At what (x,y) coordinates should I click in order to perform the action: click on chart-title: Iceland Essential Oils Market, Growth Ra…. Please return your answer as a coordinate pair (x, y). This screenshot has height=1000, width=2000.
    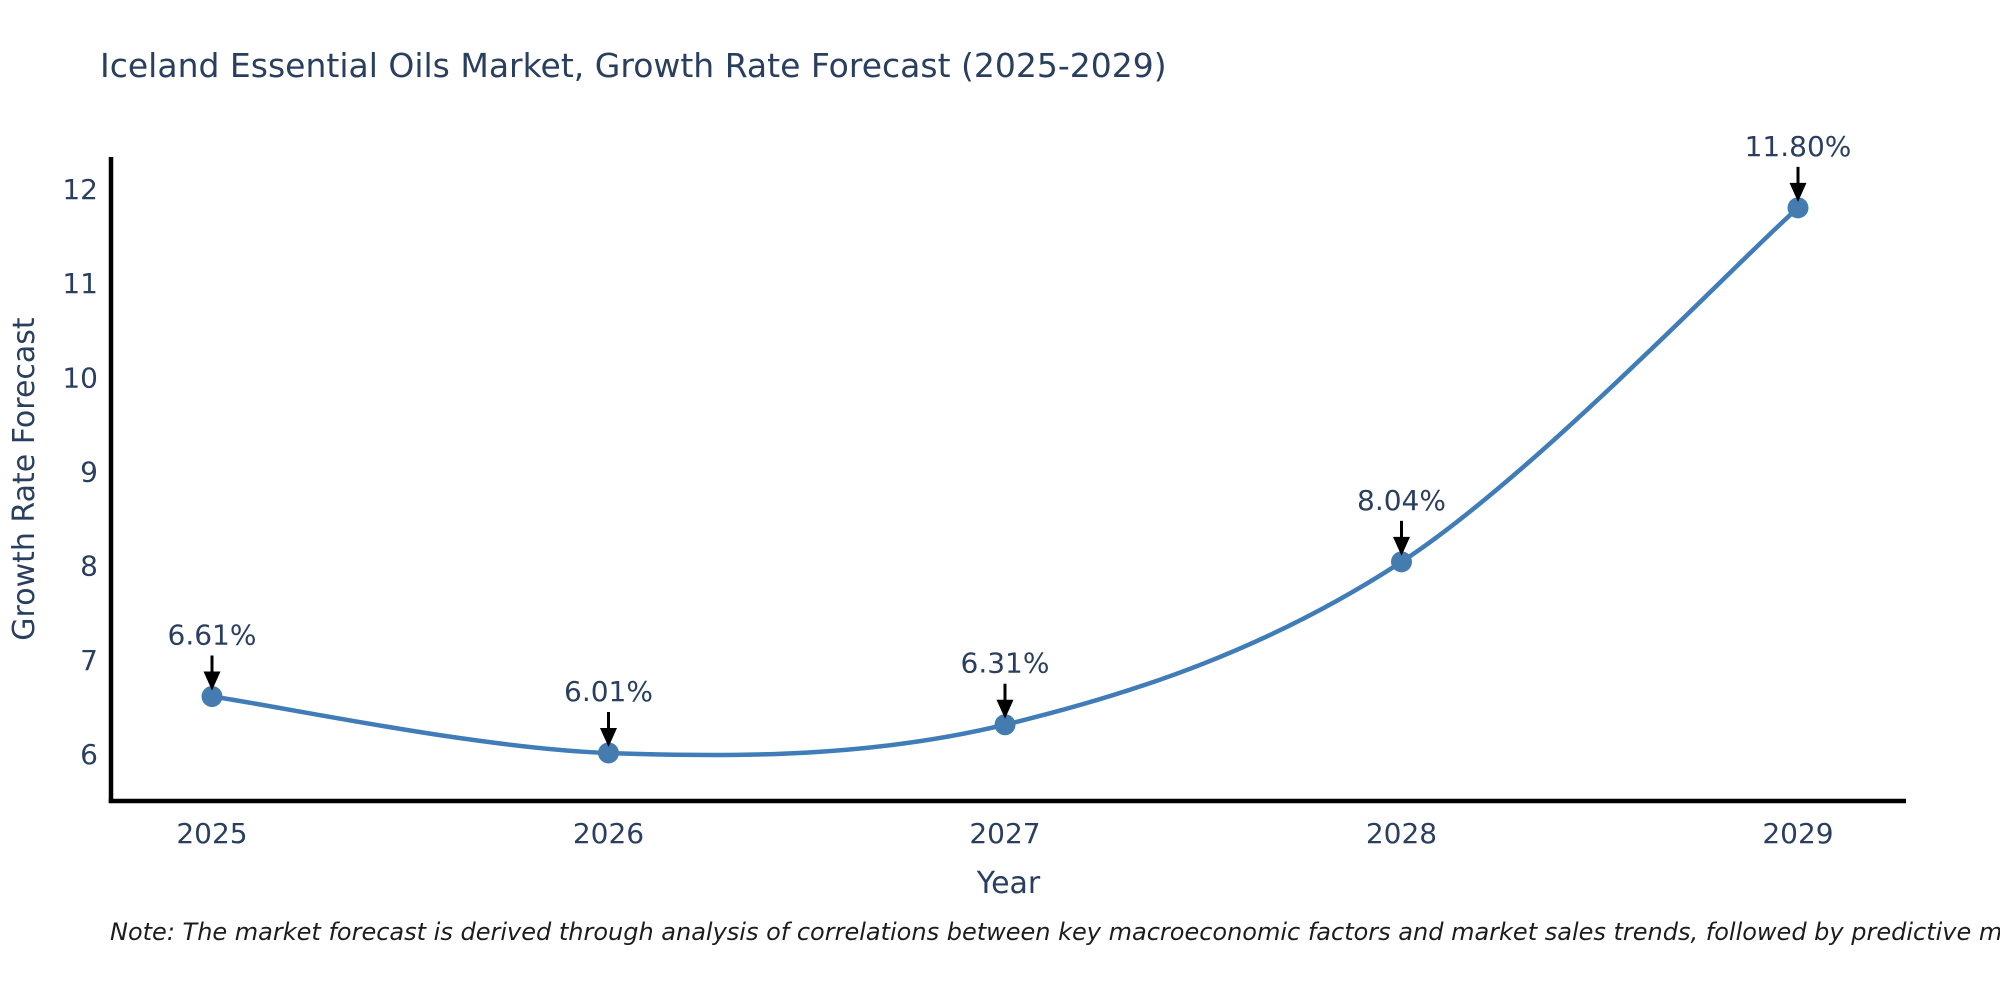
    Looking at the image, I should click on (633, 65).